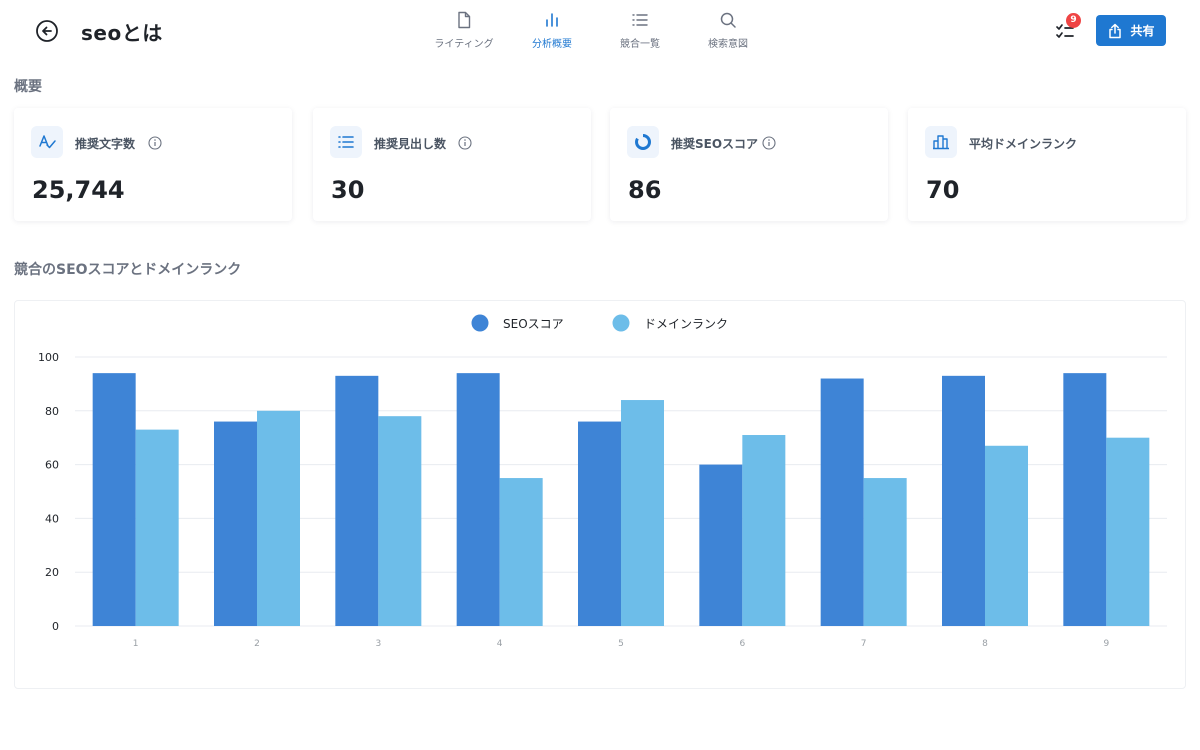  What do you see at coordinates (378, 644) in the screenshot?
I see `x-tick-label: 3` at bounding box center [378, 644].